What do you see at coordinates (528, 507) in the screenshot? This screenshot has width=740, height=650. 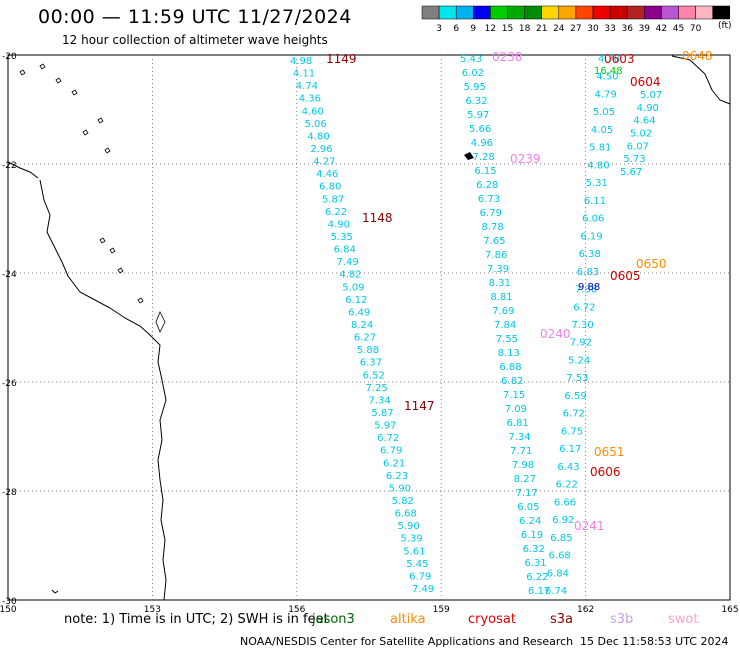 I see `swh-value-track-central: 6.05` at bounding box center [528, 507].